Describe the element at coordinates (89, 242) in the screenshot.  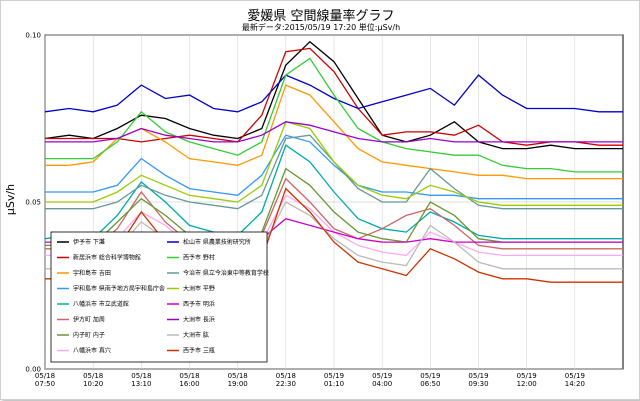
I see `legend-label: 伊予市 下灘` at that location.